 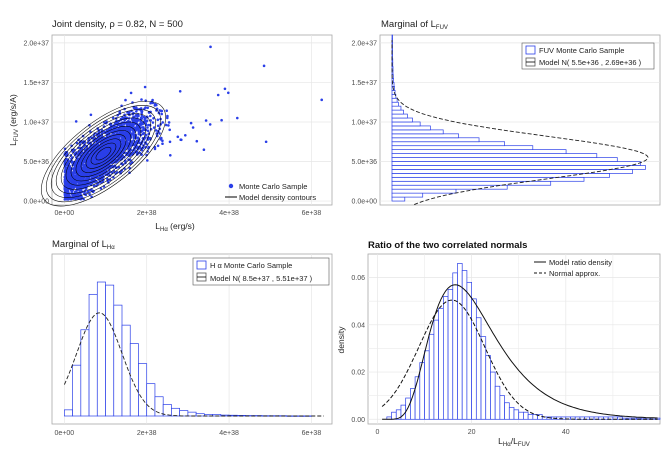 I want to click on ha-title: Marginal of LHα, so click(x=83, y=245).